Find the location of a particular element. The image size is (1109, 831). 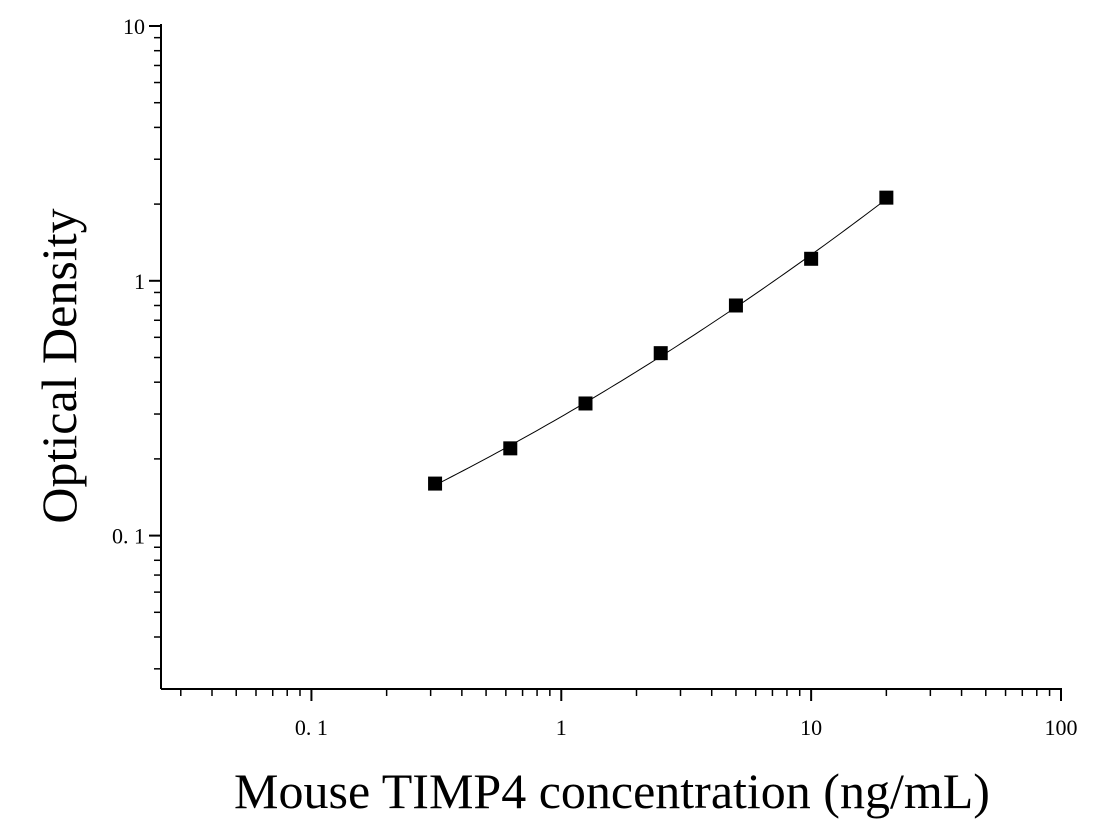

x-tick-label: 100 is located at coordinates (1061, 727).